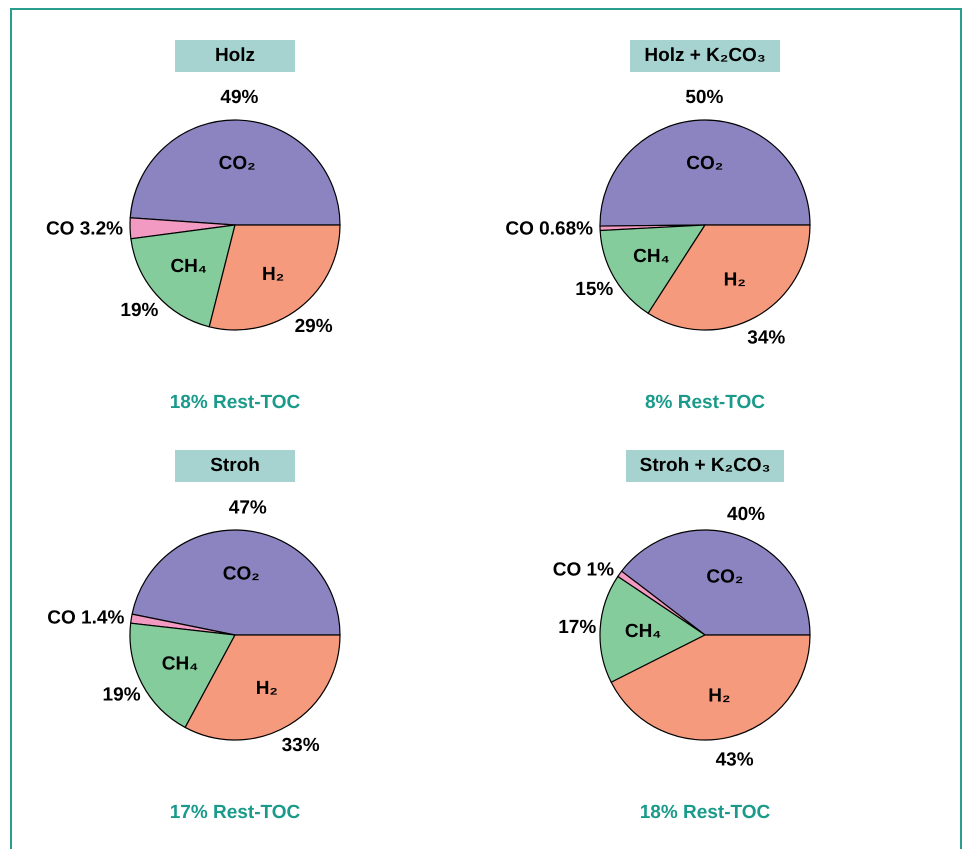 This screenshot has height=849, width=976. I want to click on data-label: 49%, so click(239, 97).